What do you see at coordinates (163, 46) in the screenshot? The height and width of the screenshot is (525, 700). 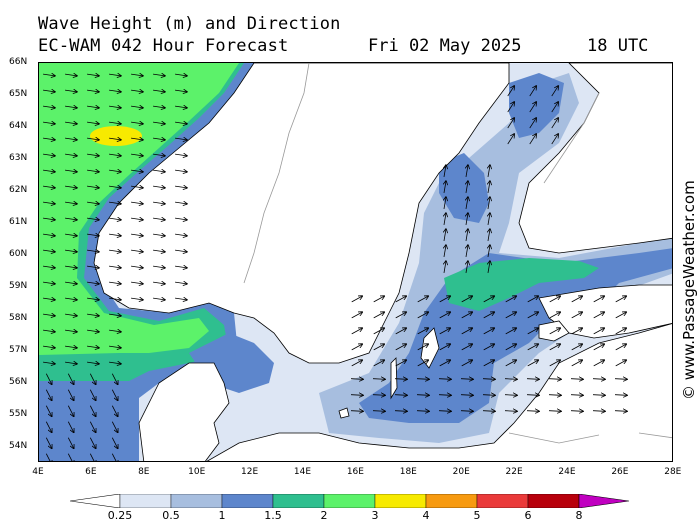 I see `map-subtitle: EC-WAM 042 Hour Forecast` at bounding box center [163, 46].